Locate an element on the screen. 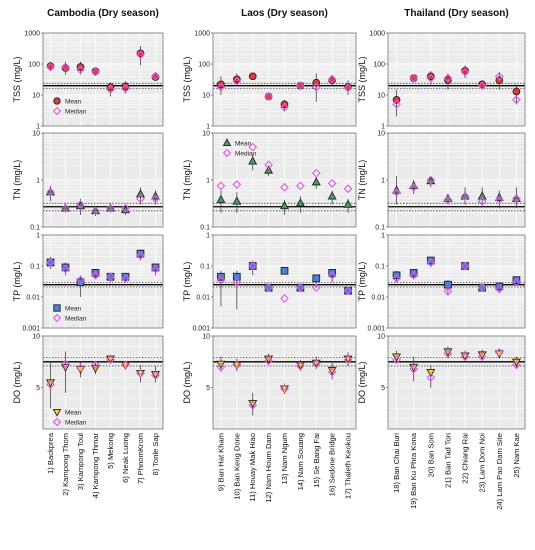 This screenshot has height=550, width=535. legend-median-marker is located at coordinates (227, 153).